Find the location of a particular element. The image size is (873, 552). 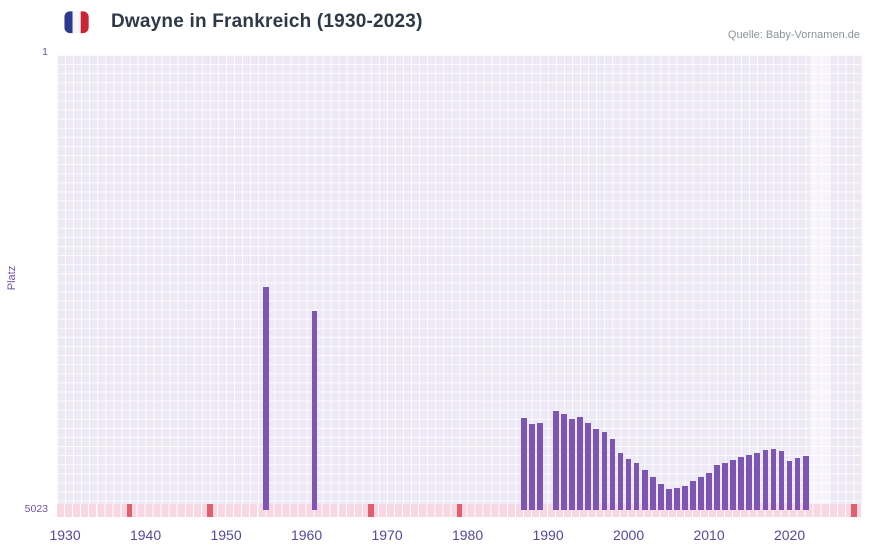

bar-1993 is located at coordinates (572, 464).